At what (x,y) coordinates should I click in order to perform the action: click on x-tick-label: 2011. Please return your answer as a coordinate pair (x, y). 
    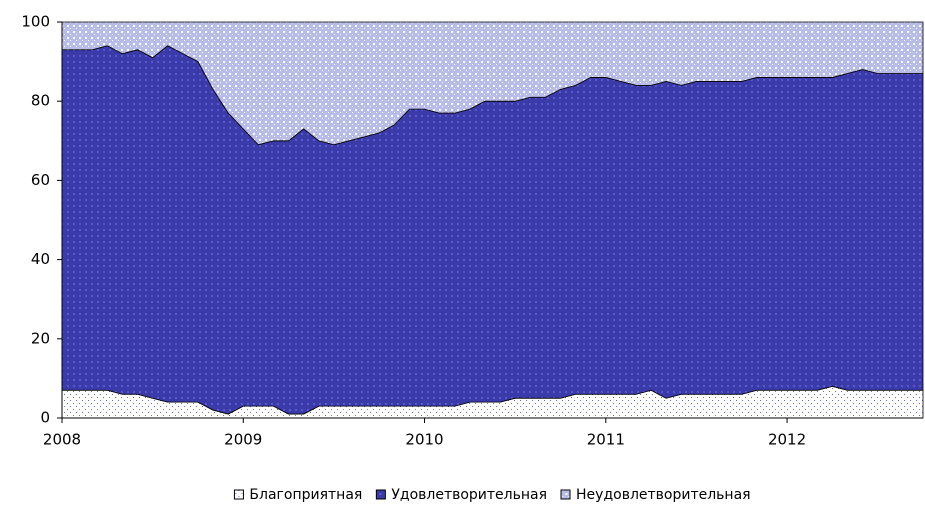
    Looking at the image, I should click on (606, 440).